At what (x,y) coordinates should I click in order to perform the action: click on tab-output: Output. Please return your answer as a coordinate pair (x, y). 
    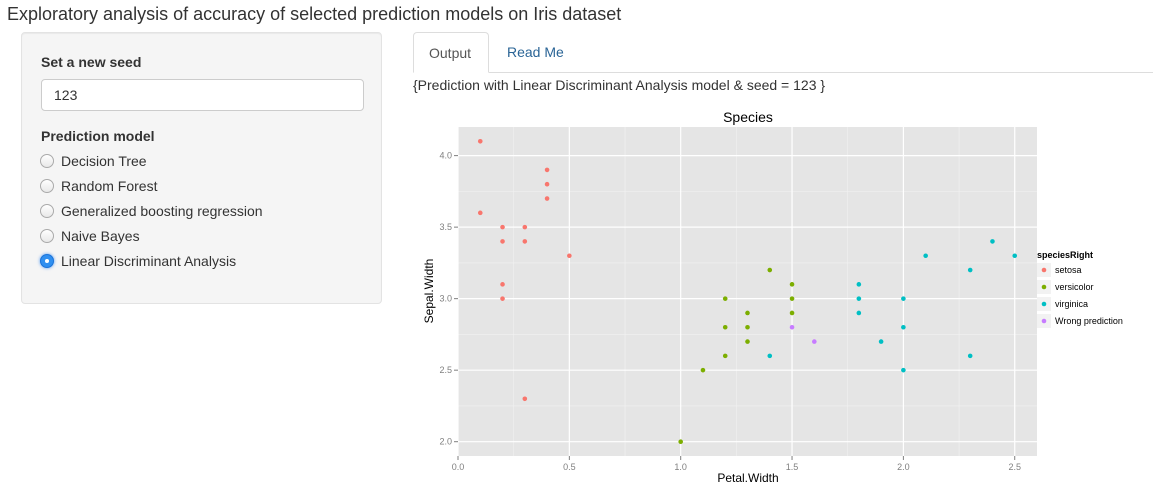
    Looking at the image, I should click on (451, 52).